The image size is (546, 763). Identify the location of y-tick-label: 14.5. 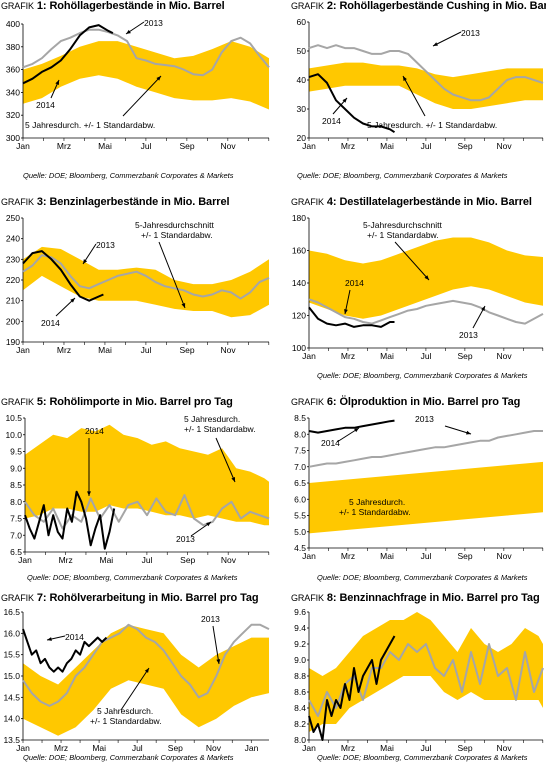
(11, 697).